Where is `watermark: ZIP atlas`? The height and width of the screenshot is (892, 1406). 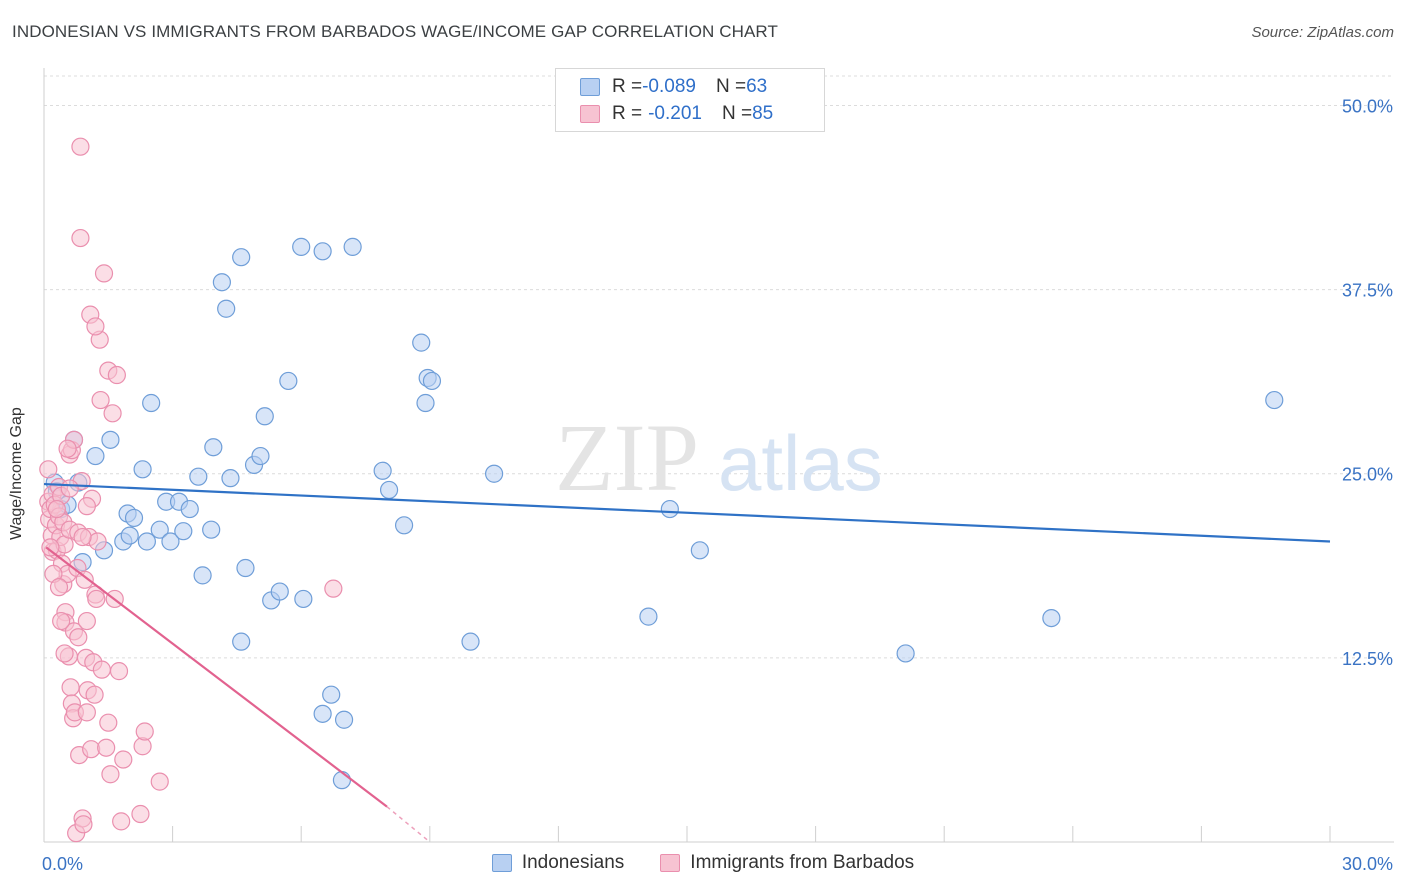
watermark: ZIP atlas is located at coordinates (719, 457).